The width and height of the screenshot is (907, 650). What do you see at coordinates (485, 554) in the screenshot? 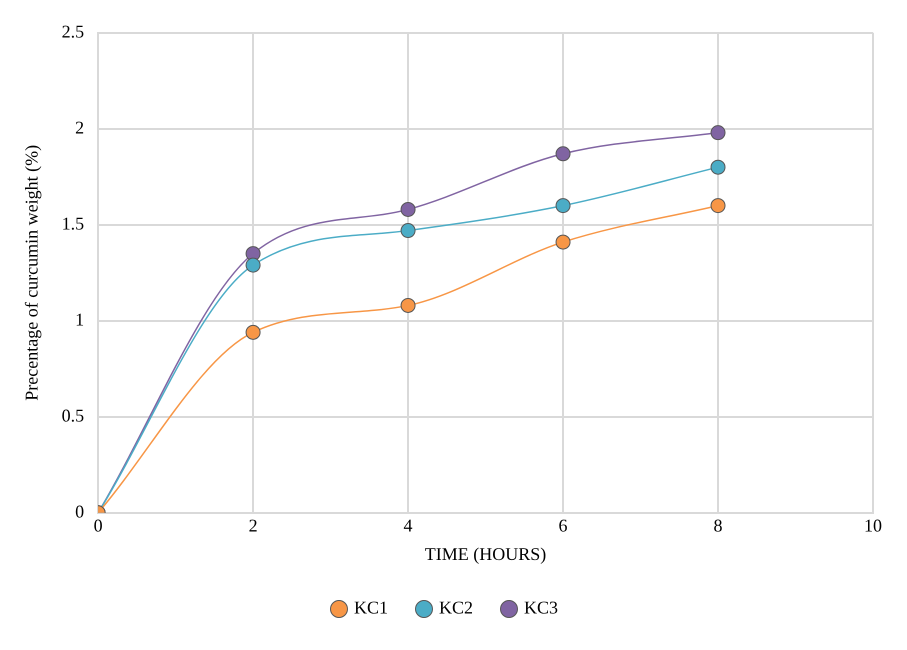
I see `x-axis-title: TIME (HOURS)` at bounding box center [485, 554].